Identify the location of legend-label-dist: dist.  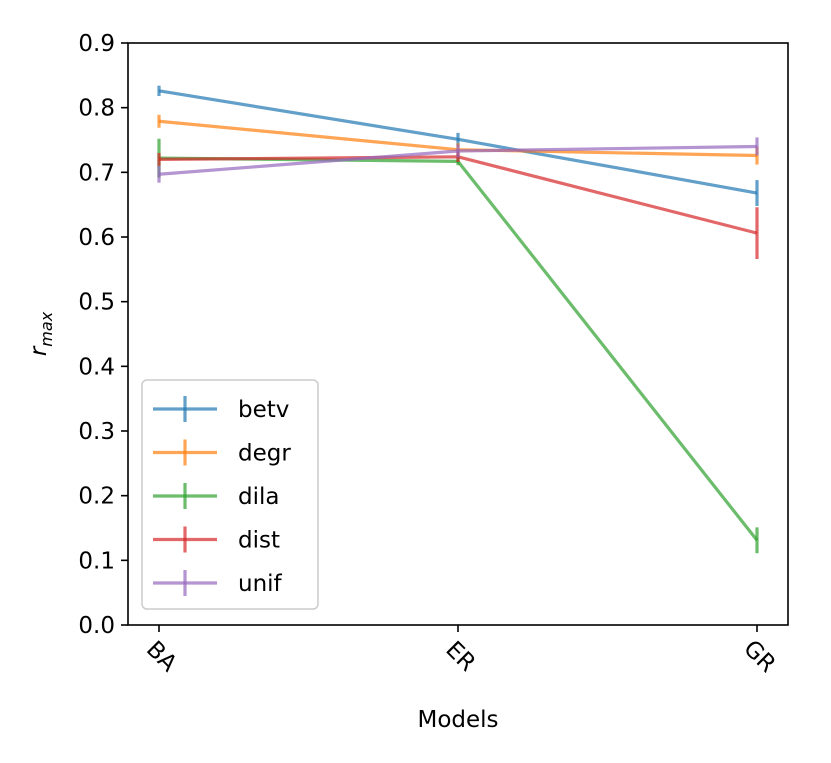
(259, 541).